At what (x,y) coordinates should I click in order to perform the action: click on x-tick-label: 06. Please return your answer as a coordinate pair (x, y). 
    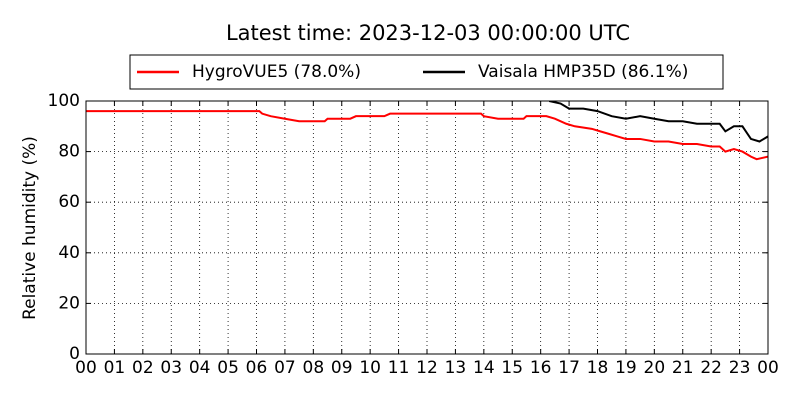
    Looking at the image, I should click on (257, 368).